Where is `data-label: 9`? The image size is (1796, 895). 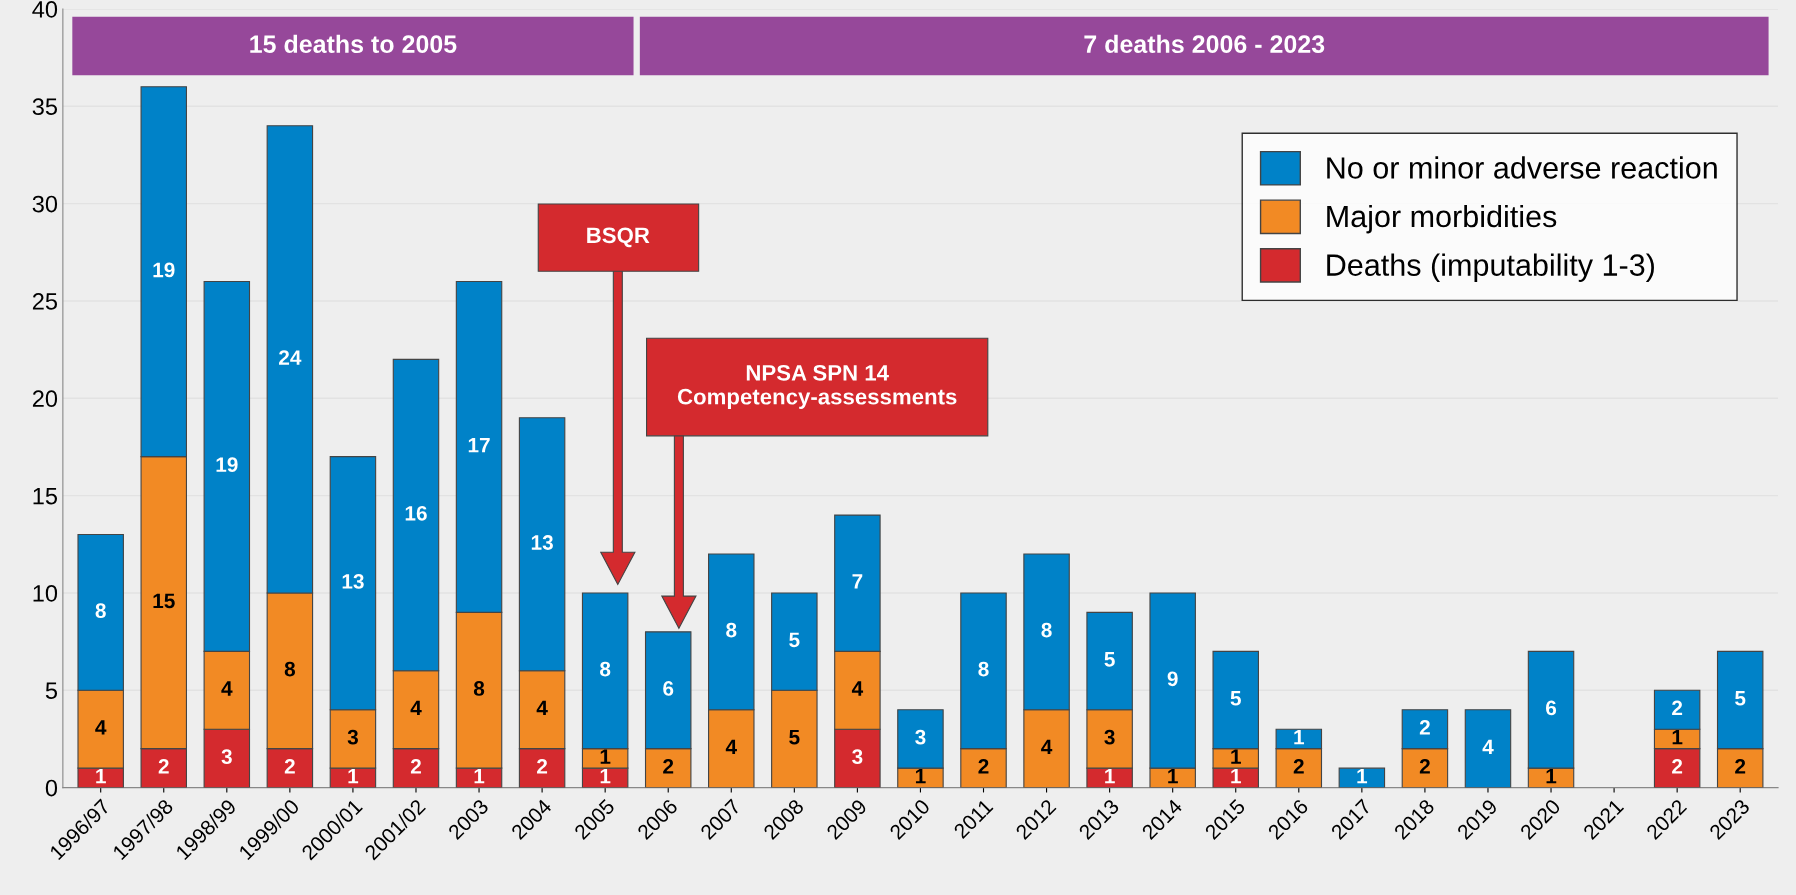 data-label: 9 is located at coordinates (1172, 679).